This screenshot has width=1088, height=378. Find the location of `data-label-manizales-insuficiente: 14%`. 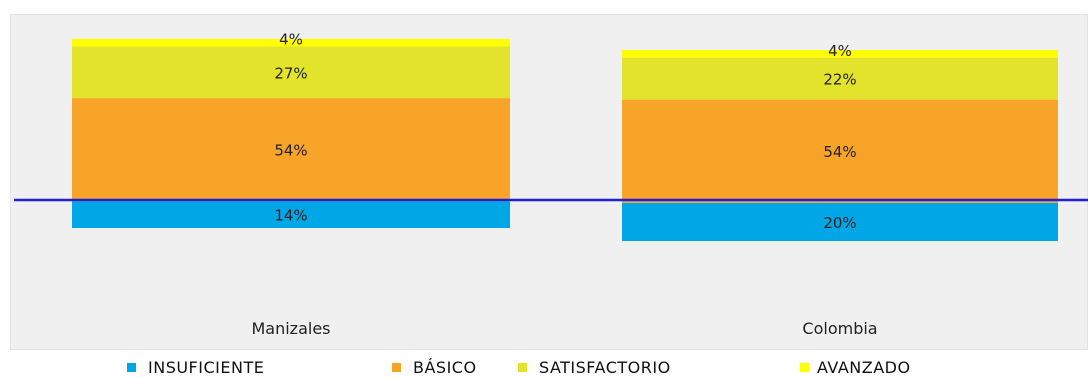

data-label-manizales-insuficiente: 14% is located at coordinates (290, 216).